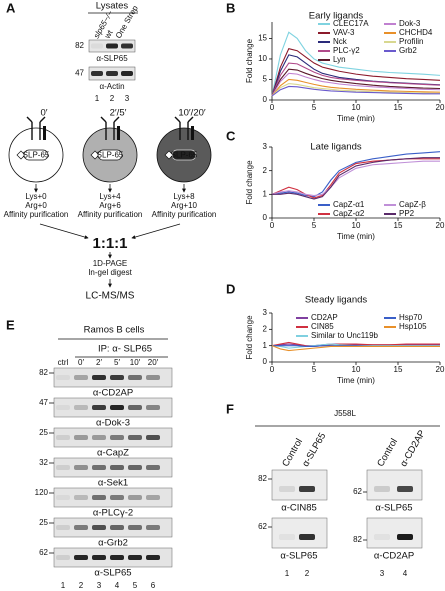  Describe the element at coordinates (387, 453) in the screenshot. I see `lane-label: Control` at that location.